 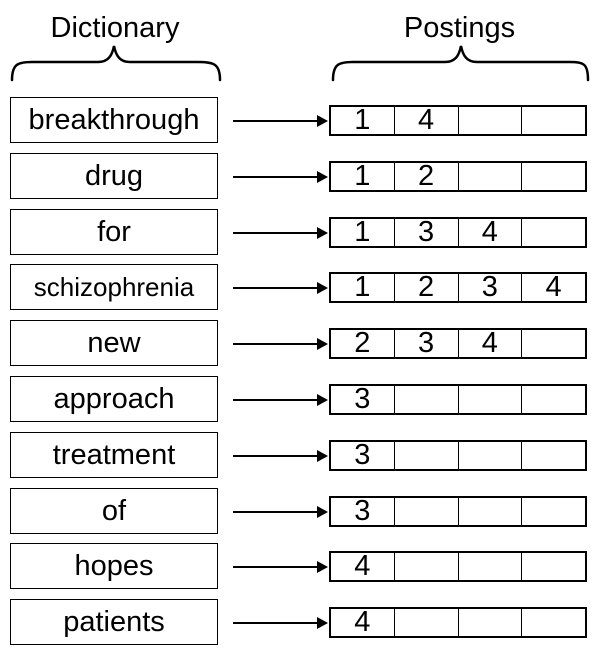 What do you see at coordinates (115, 28) in the screenshot?
I see `dictionary-header: Dictionary` at bounding box center [115, 28].